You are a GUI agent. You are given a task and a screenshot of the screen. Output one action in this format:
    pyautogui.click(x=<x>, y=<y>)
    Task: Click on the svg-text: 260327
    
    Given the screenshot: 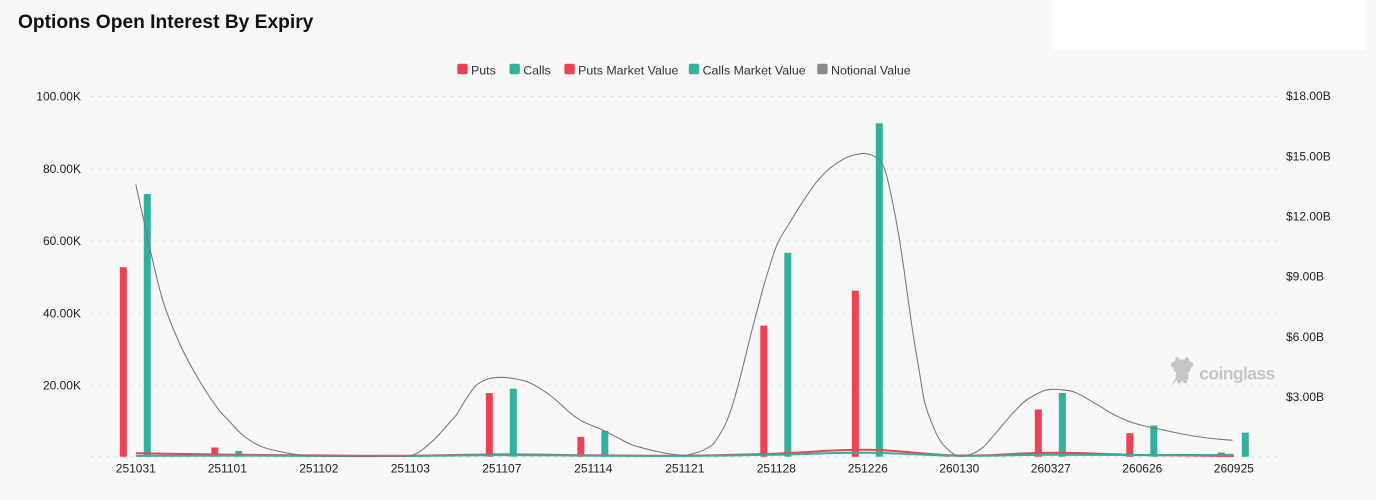 What is the action you would take?
    pyautogui.click(x=1051, y=469)
    